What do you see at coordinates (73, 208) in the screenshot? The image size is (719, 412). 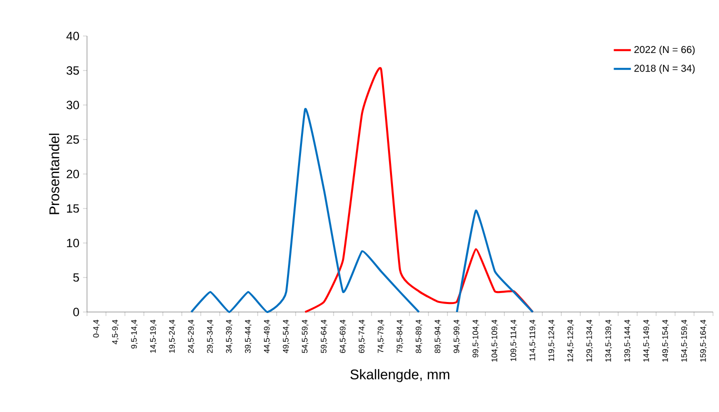 I see `y-tick-label: 15` at bounding box center [73, 208].